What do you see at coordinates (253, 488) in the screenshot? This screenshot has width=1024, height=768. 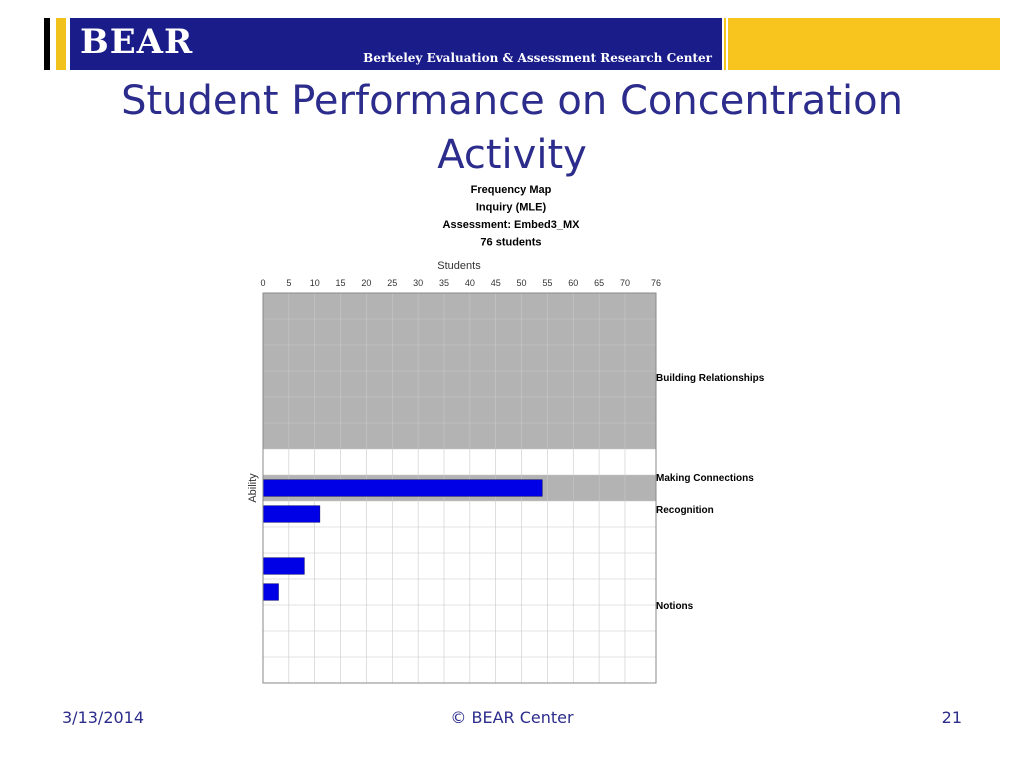 I see `y-axis-label: Ability` at bounding box center [253, 488].